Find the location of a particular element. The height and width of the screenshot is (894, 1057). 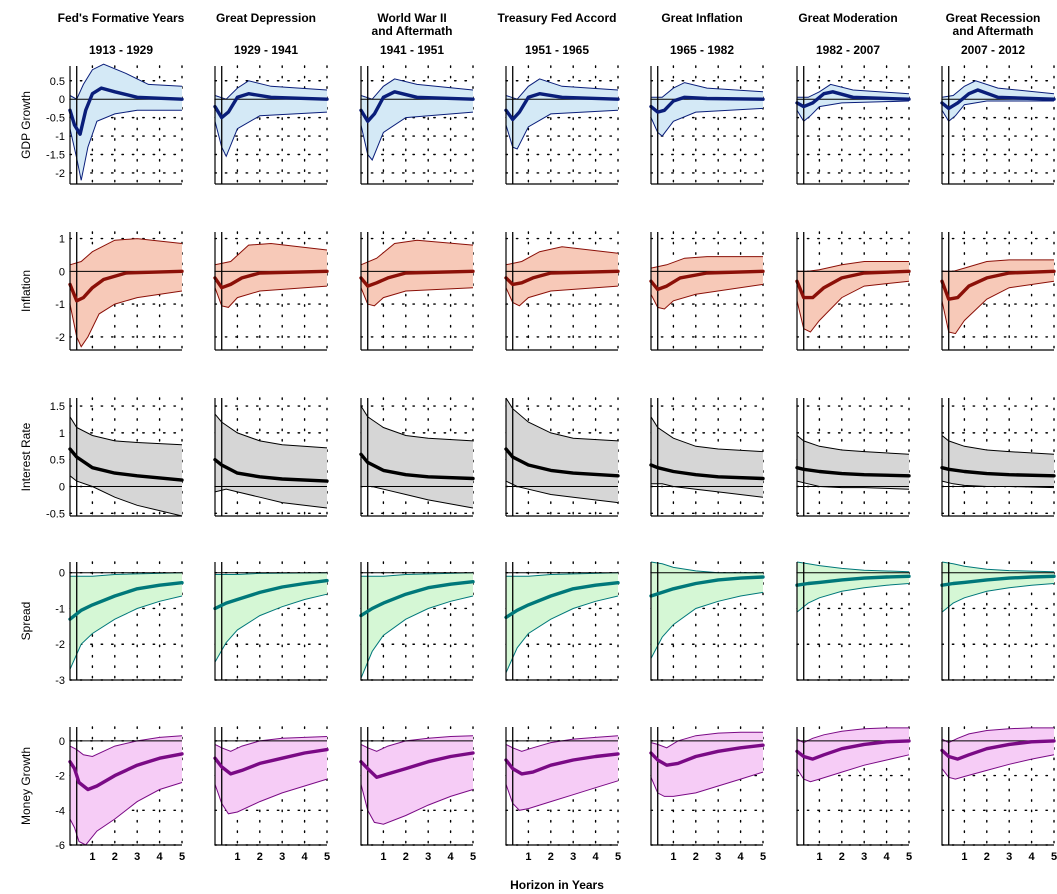

panel-5-5: 1 2 3 4 5 is located at coordinates (707, 794).